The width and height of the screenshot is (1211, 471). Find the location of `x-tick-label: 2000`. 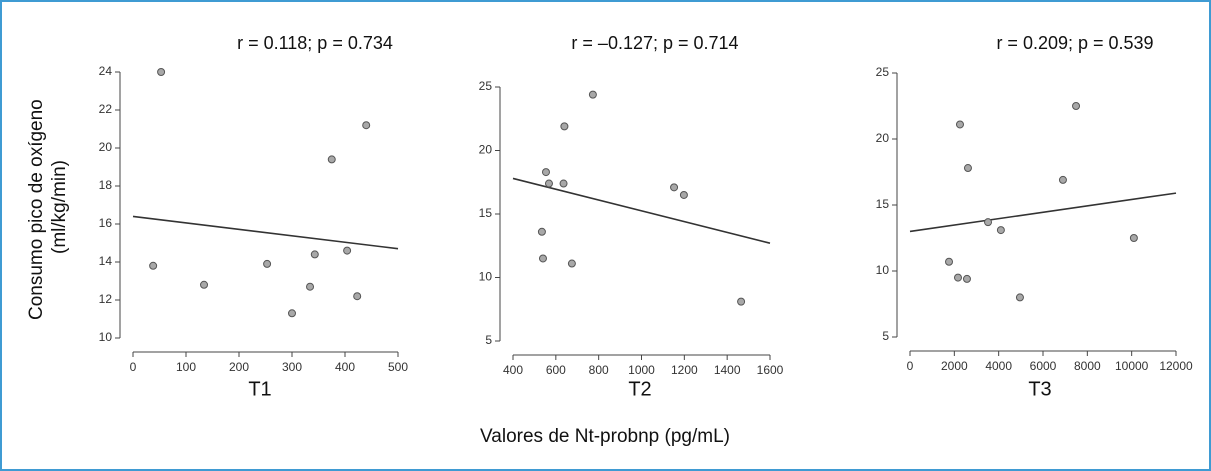

x-tick-label: 2000 is located at coordinates (954, 366).